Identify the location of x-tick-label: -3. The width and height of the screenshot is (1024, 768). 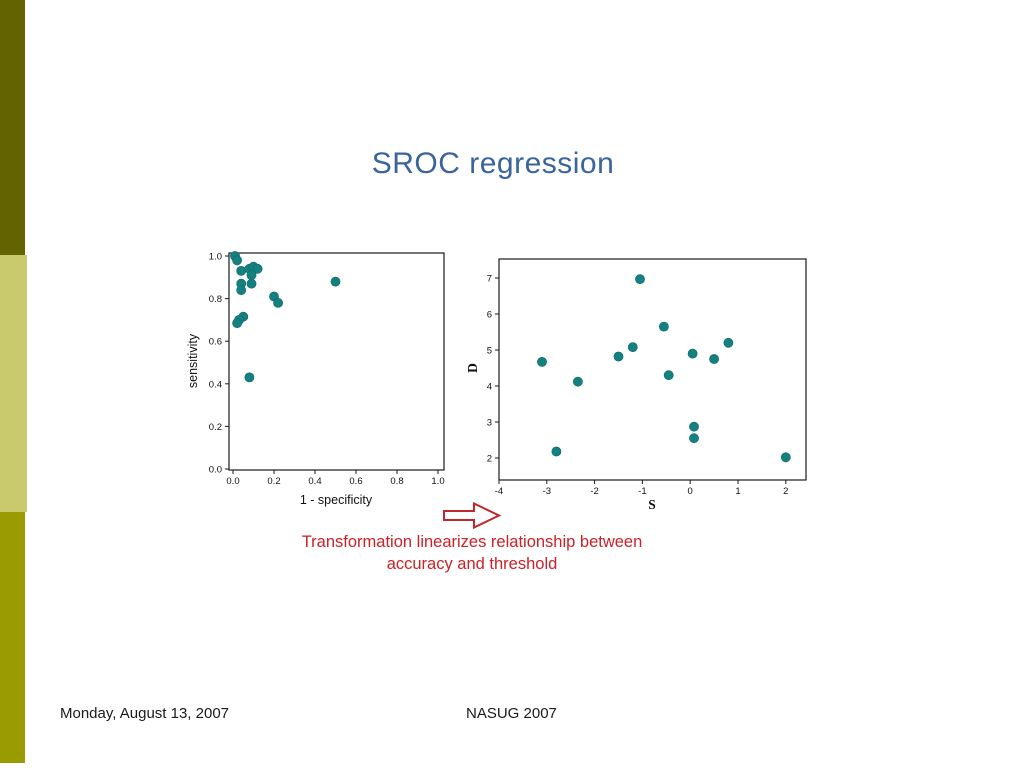
(547, 491).